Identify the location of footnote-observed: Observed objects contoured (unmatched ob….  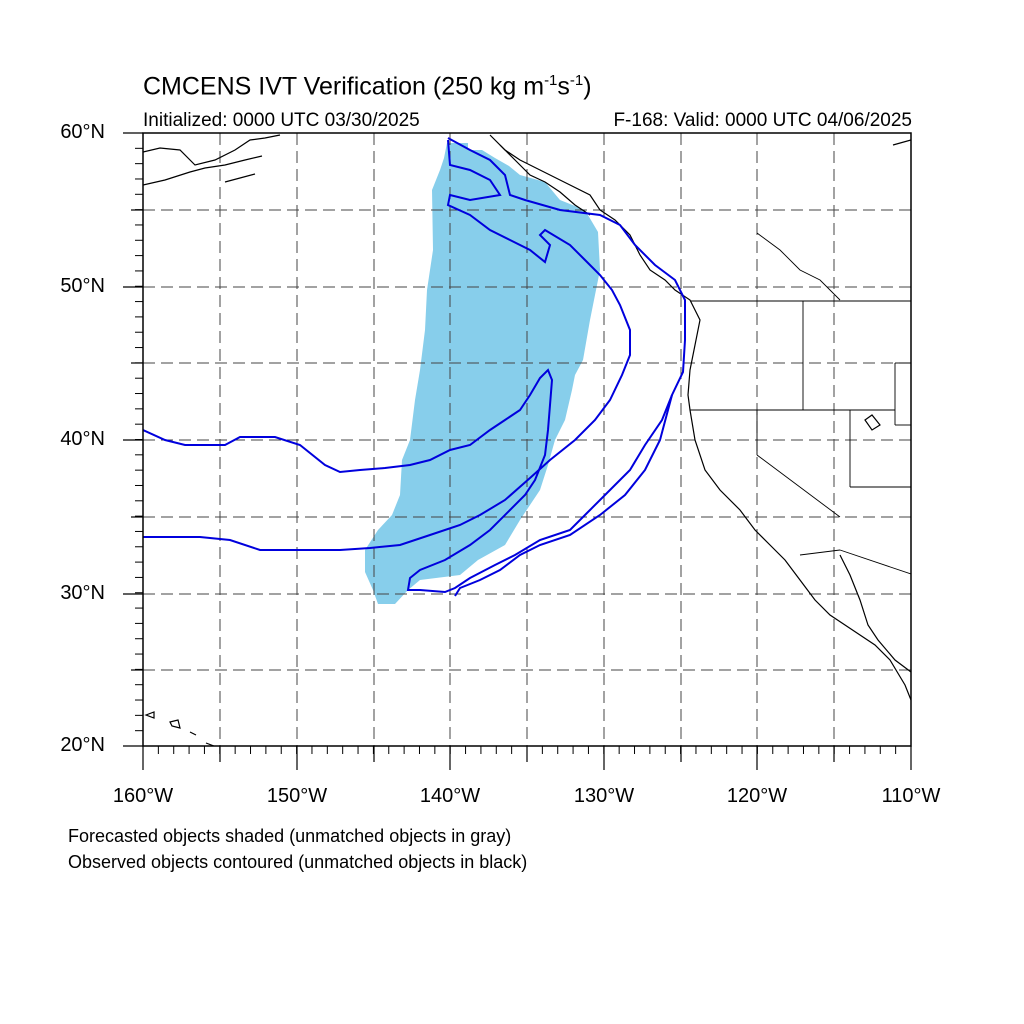
(298, 862).